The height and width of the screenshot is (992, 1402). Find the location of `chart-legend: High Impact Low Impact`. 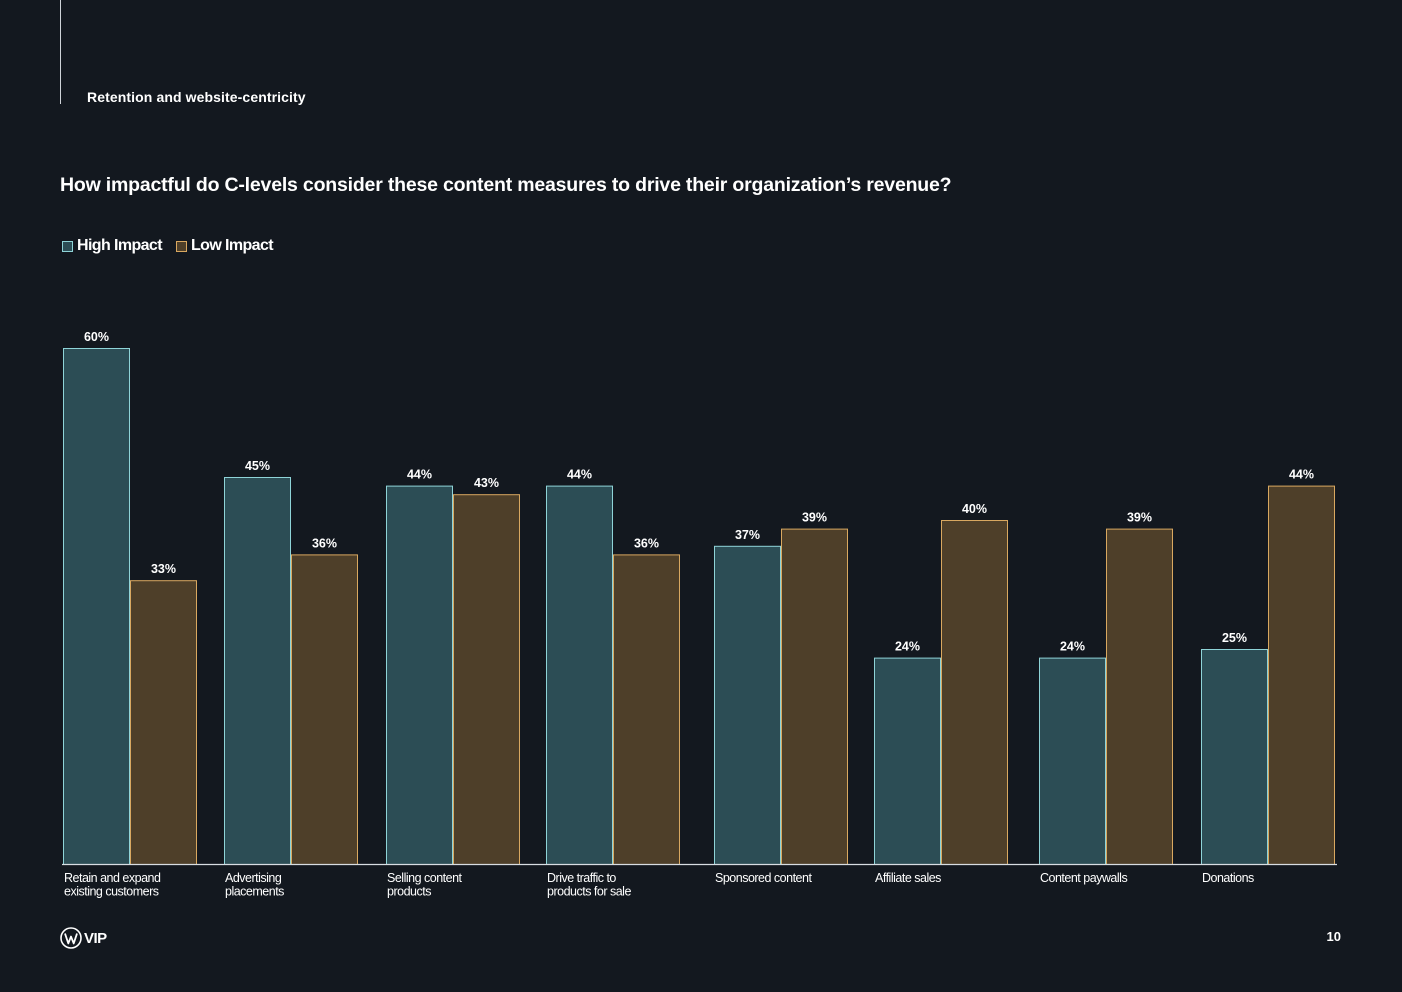

chart-legend: High Impact Low Impact is located at coordinates (174, 246).